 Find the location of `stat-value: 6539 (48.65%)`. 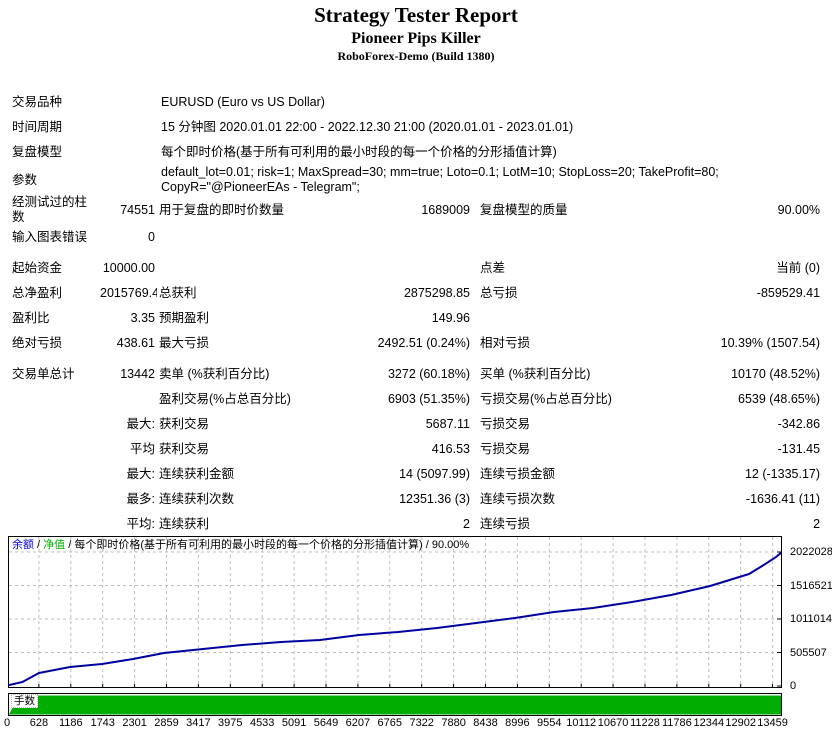

stat-value: 6539 (48.65%) is located at coordinates (779, 399).